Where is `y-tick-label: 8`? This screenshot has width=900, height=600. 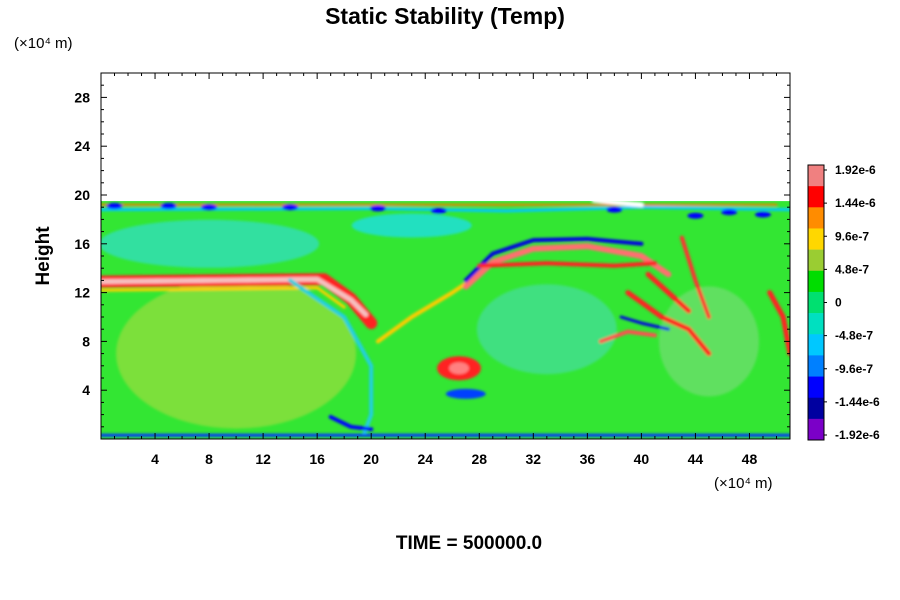 y-tick-label: 8 is located at coordinates (86, 341).